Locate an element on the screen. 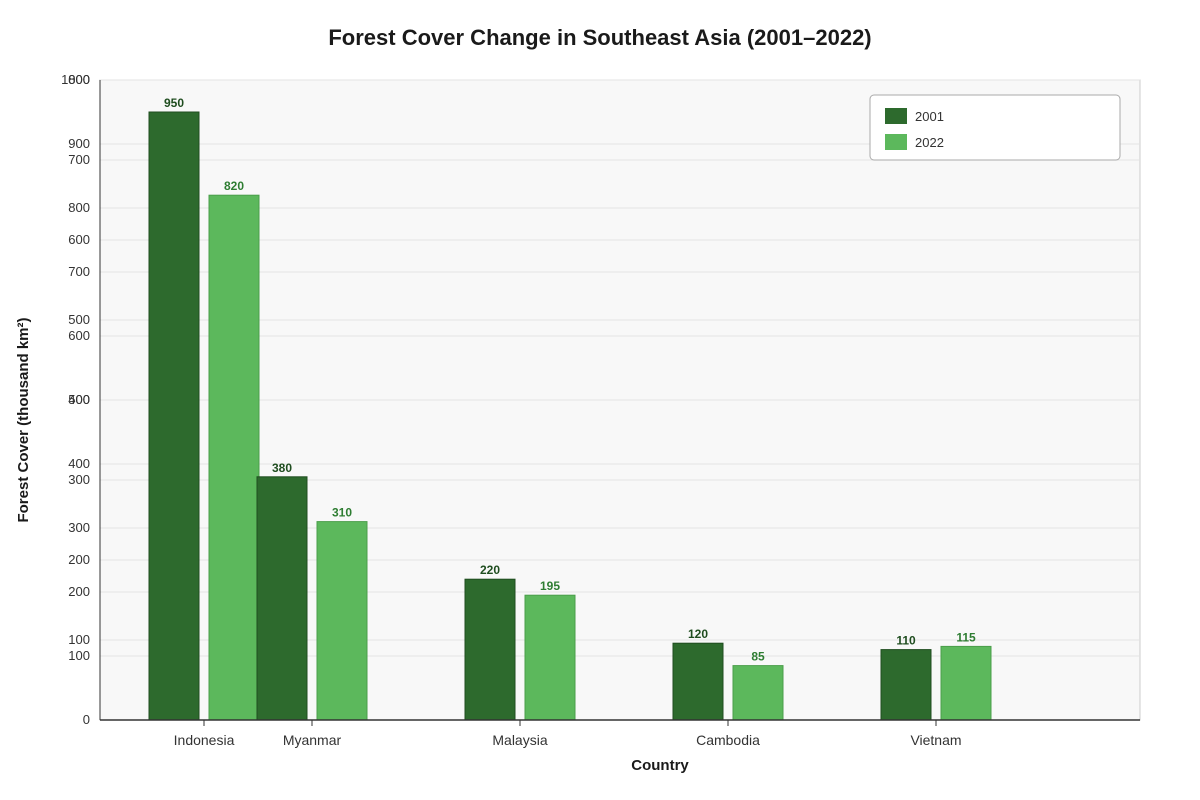 The width and height of the screenshot is (1200, 800). data-label: 380 is located at coordinates (282, 468).